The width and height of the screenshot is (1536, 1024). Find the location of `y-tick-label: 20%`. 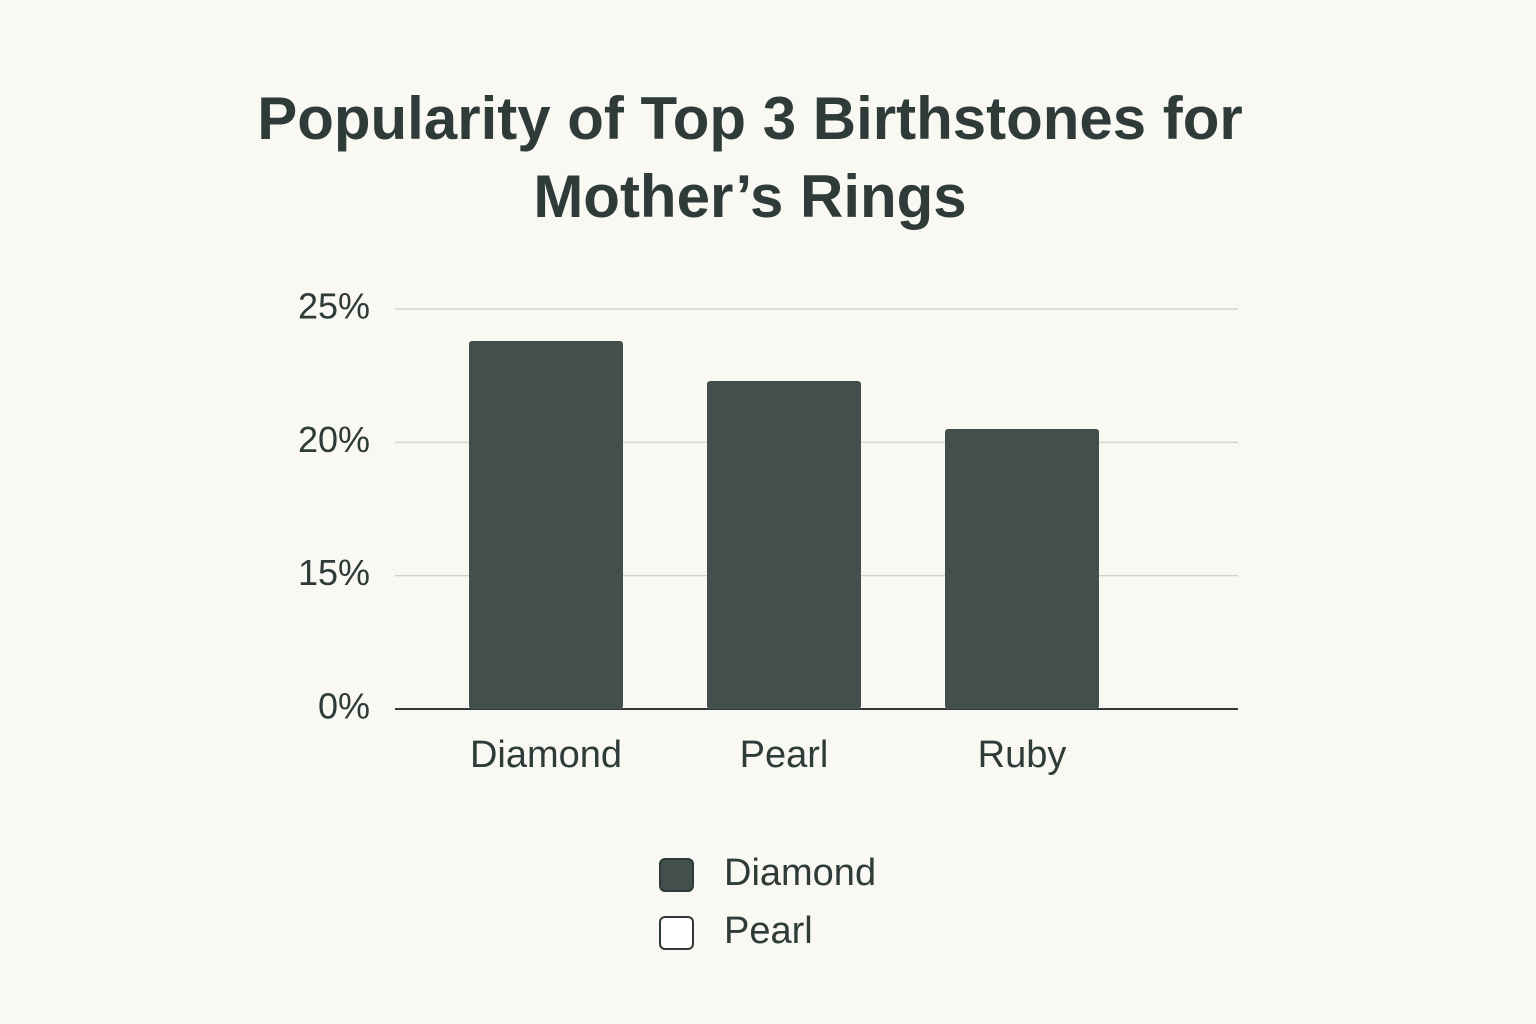

y-tick-label: 20% is located at coordinates (334, 439).